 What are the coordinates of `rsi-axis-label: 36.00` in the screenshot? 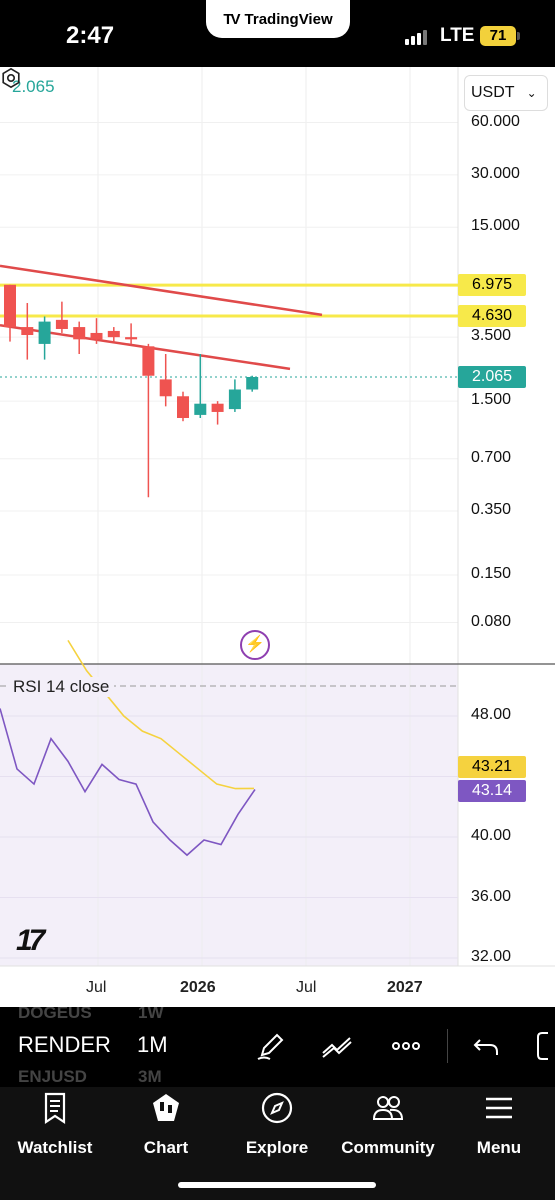 It's located at (491, 896).